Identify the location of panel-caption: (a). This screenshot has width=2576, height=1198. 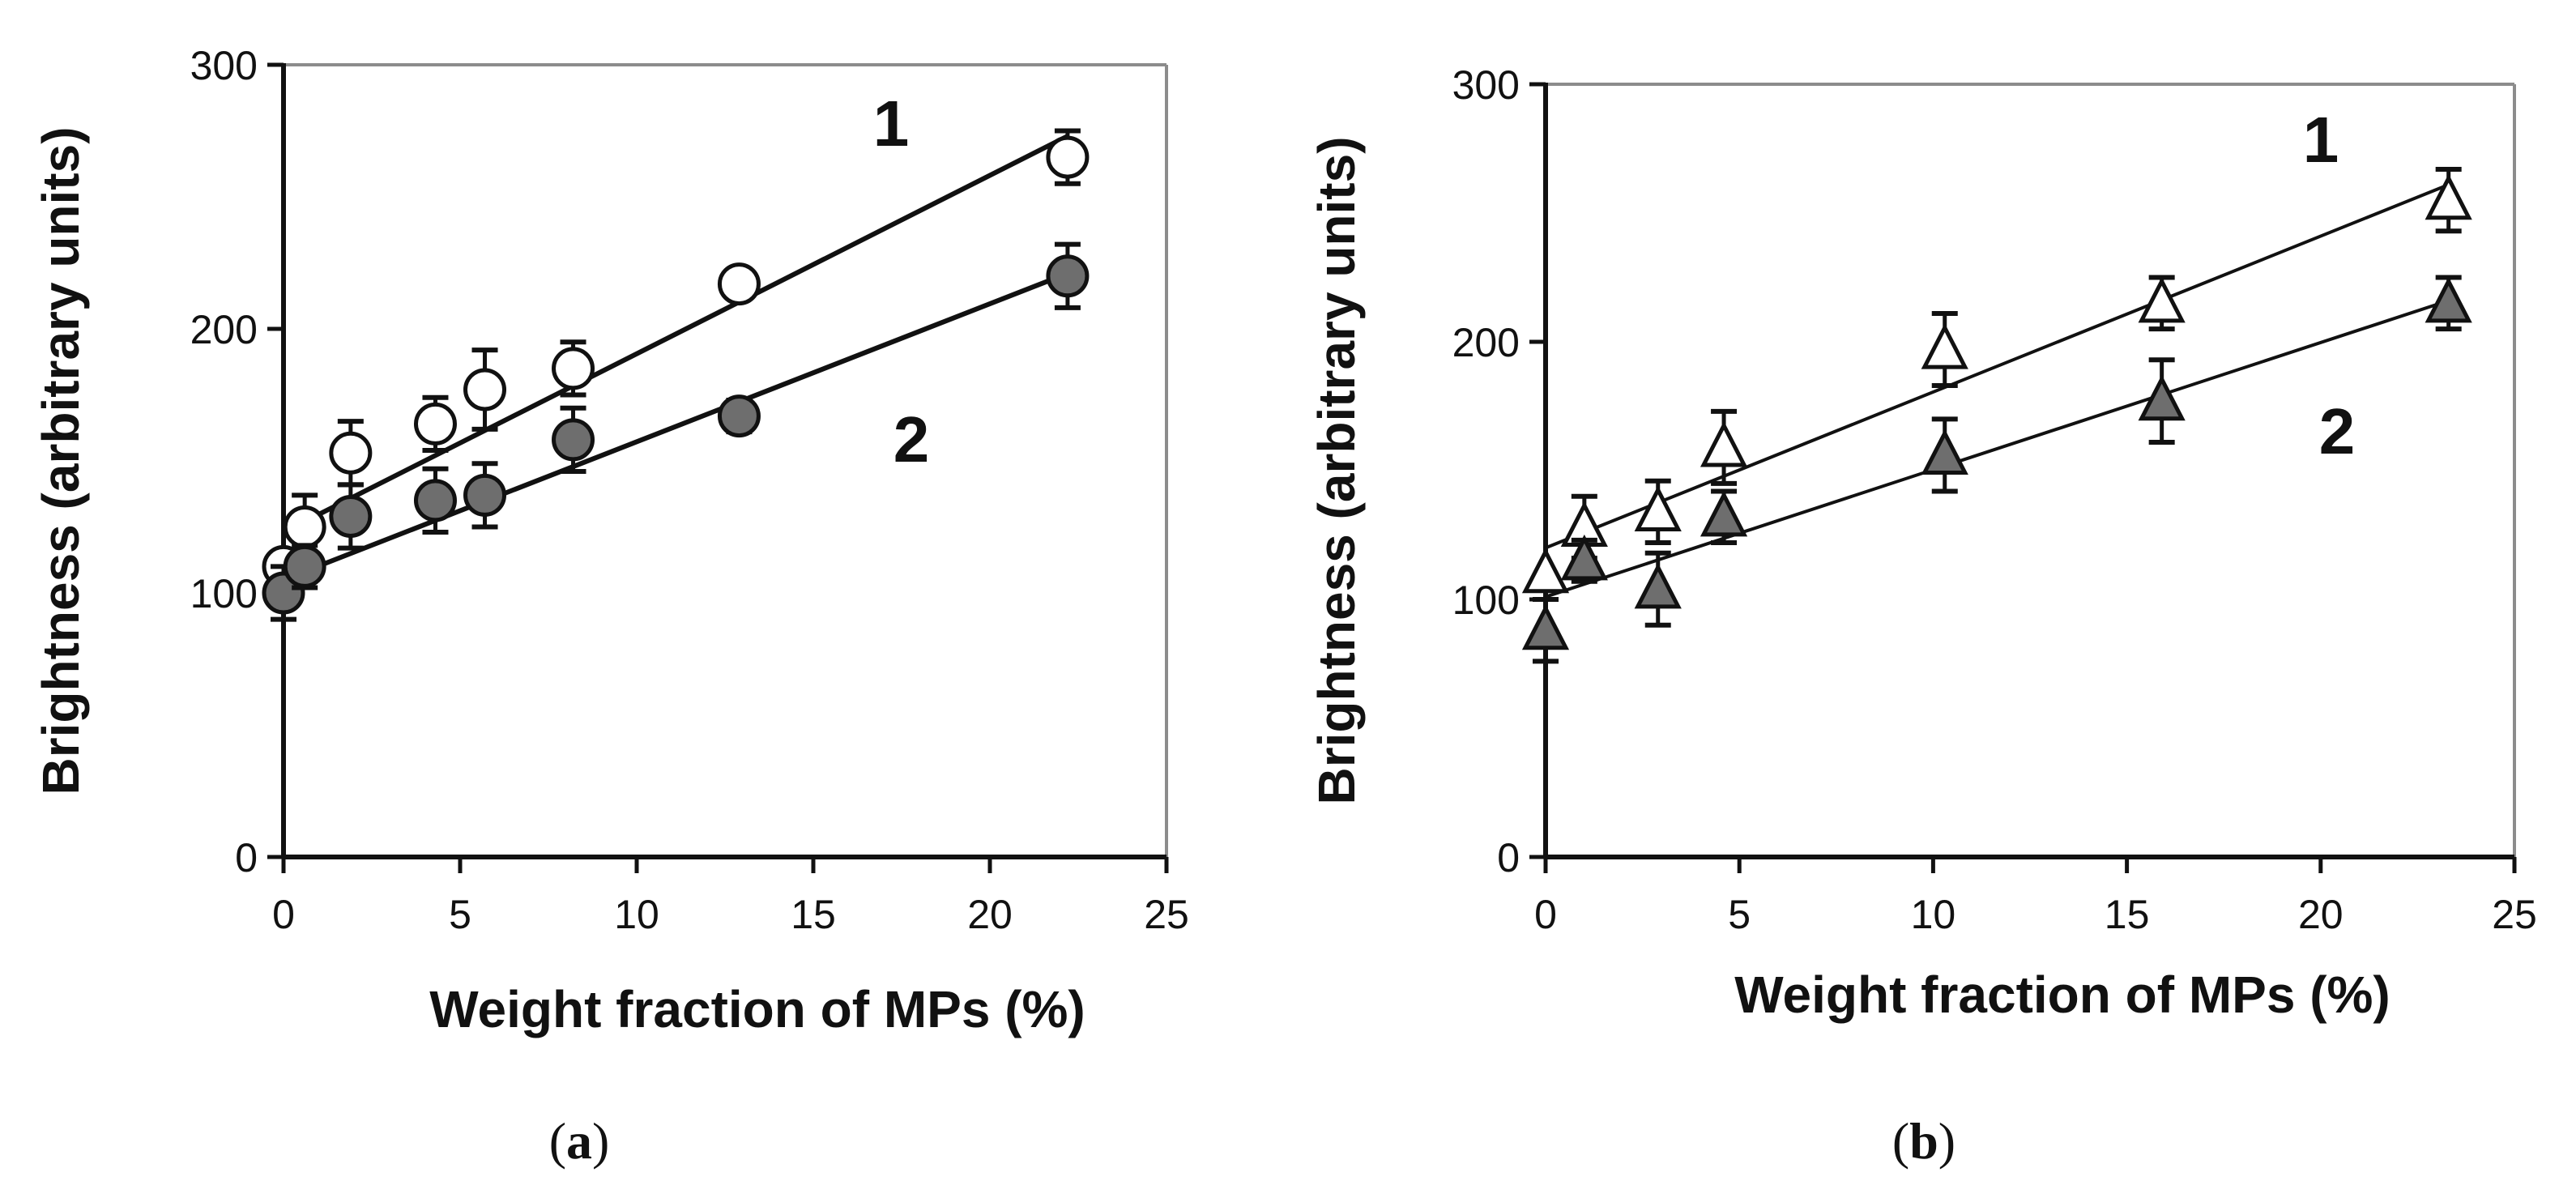
(580, 1141).